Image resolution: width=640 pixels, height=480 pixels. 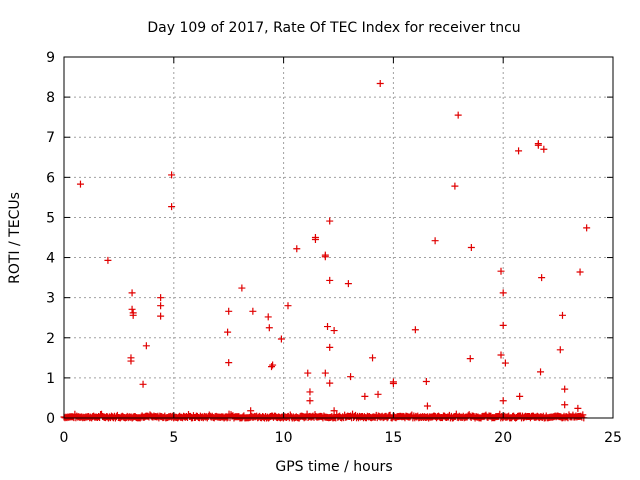 I want to click on x-tick-label: 10, so click(x=284, y=438).